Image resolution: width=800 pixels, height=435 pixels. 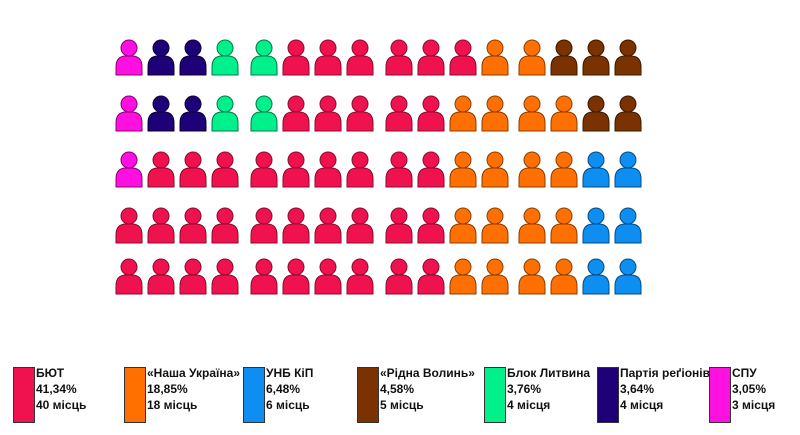 What do you see at coordinates (749, 389) in the screenshot?
I see `legend-percent: 3,05%` at bounding box center [749, 389].